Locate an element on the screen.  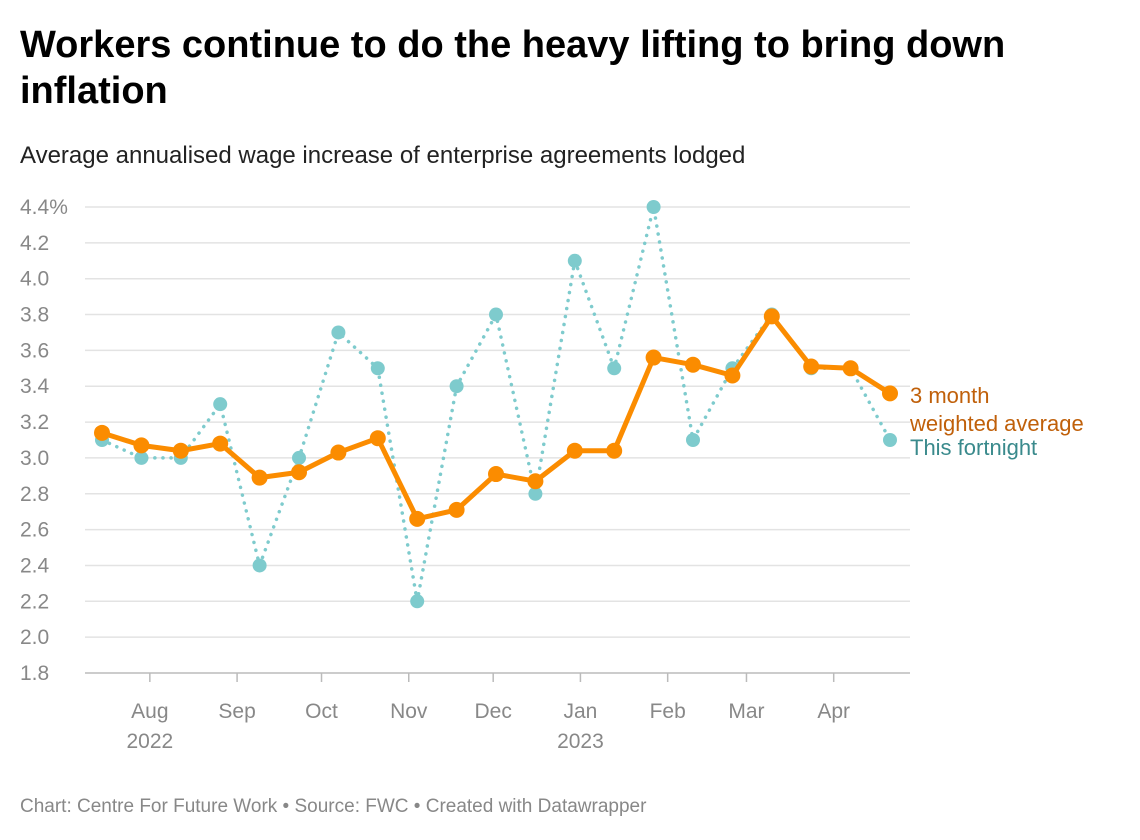
y-tick-label: 1.8 is located at coordinates (34, 673).